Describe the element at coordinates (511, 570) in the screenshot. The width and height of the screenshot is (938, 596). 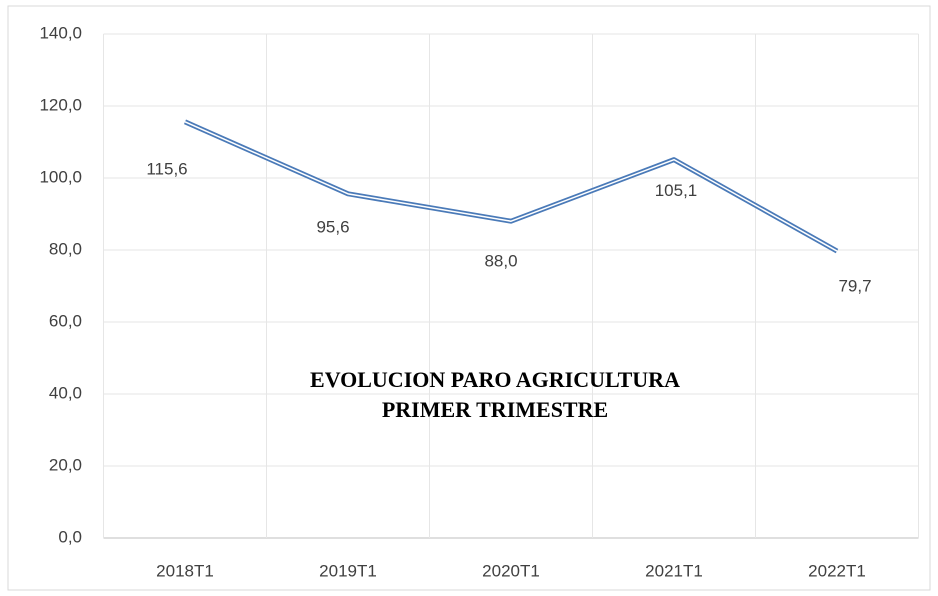
I see `x-tick-label: 2020T1` at that location.